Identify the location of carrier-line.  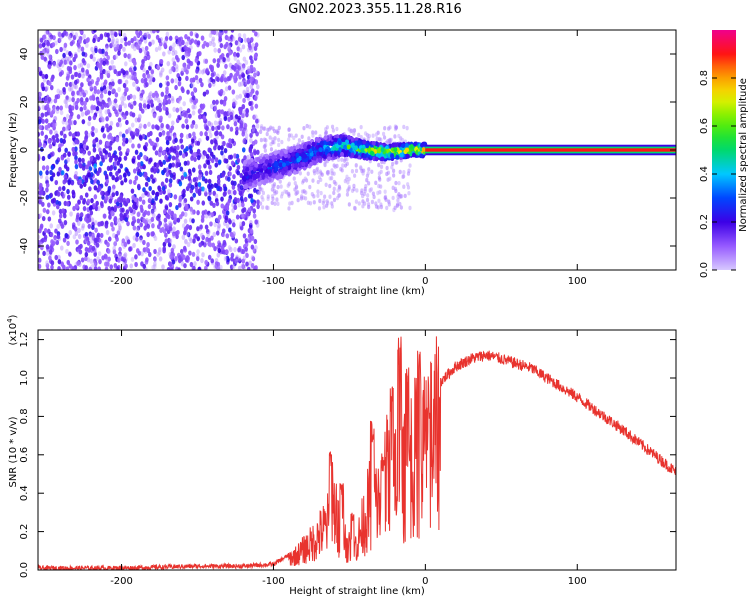
(550, 150).